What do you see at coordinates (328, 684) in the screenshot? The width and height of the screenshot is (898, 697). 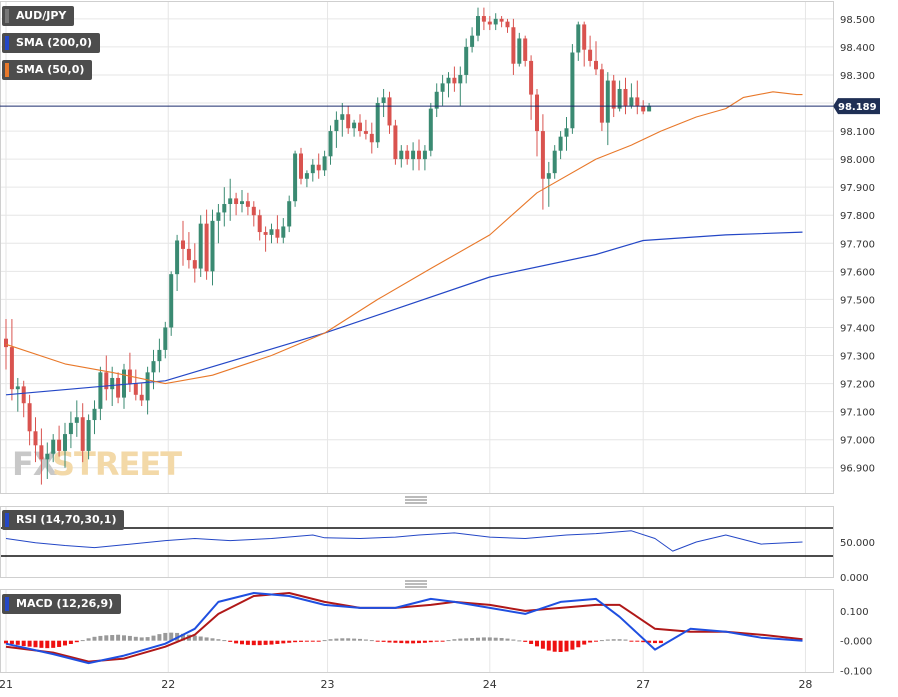 I see `x-tick-label: 23` at bounding box center [328, 684].